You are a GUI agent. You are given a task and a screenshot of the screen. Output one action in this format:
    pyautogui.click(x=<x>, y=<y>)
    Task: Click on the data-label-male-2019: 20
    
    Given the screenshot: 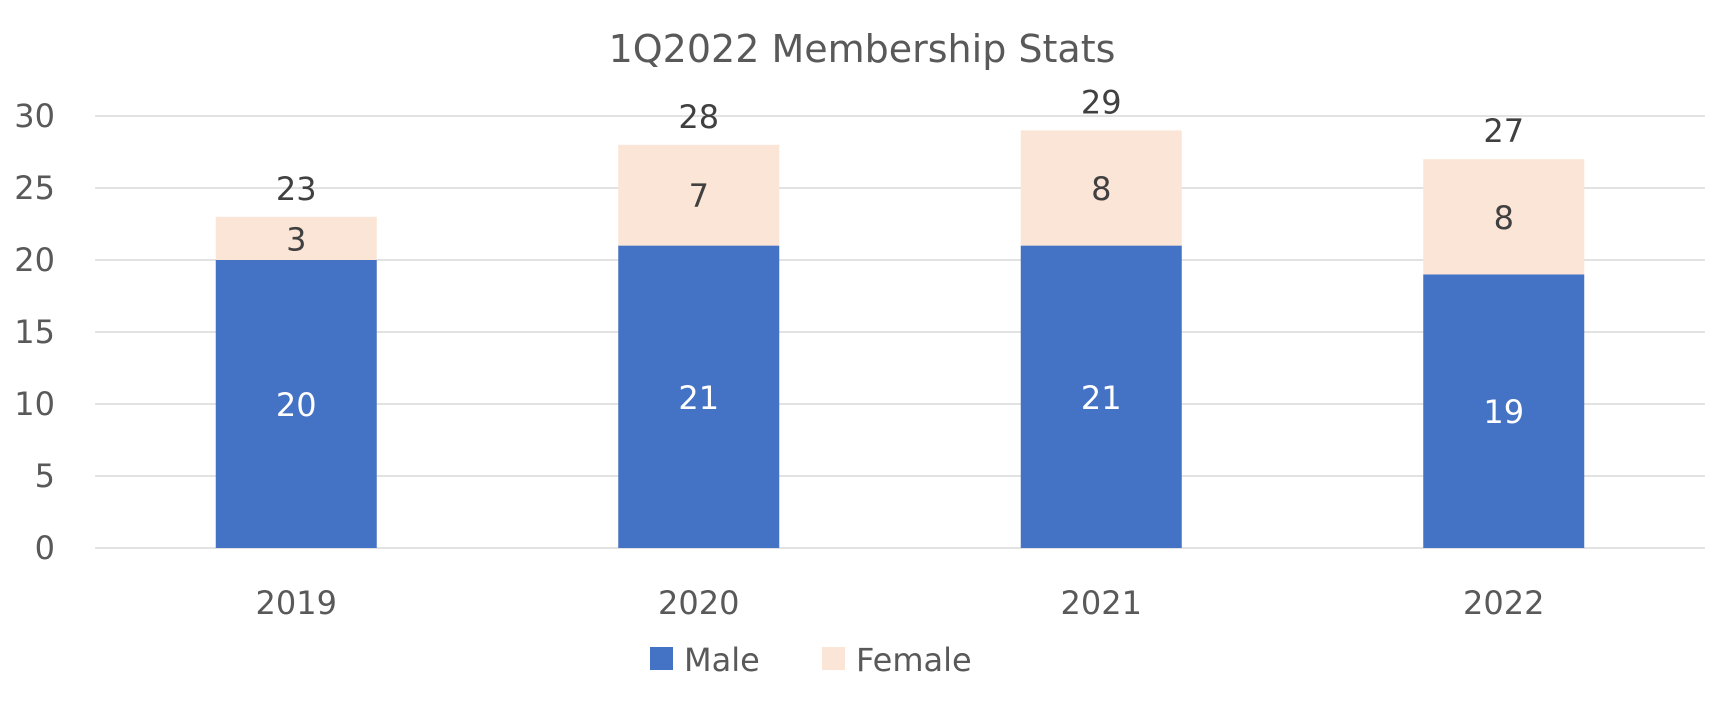 What is the action you would take?
    pyautogui.click(x=296, y=405)
    